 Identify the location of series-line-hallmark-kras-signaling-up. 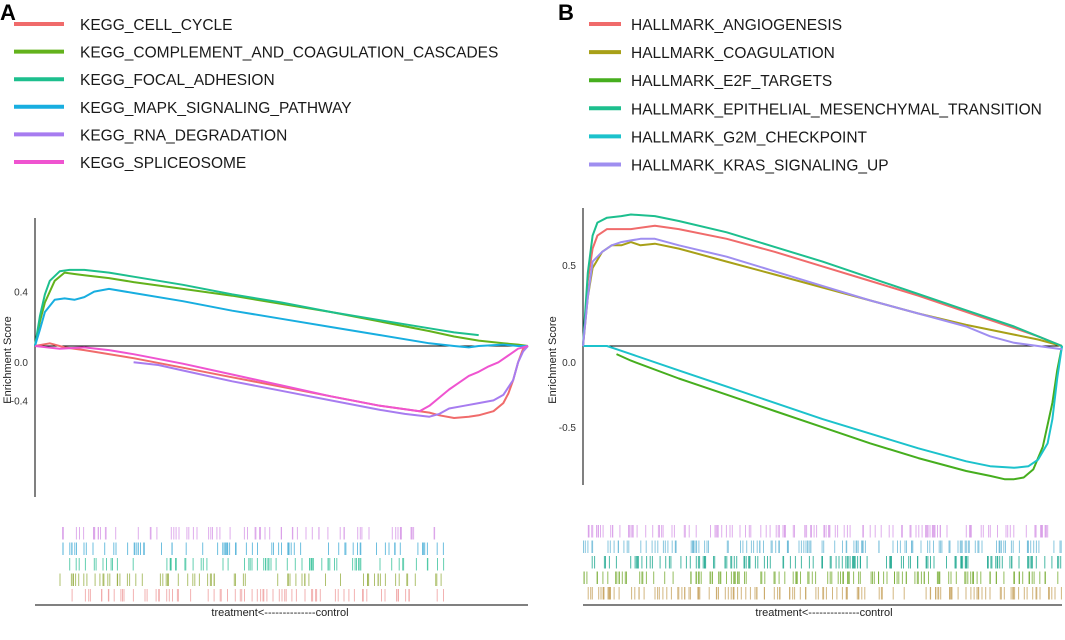
(822, 294).